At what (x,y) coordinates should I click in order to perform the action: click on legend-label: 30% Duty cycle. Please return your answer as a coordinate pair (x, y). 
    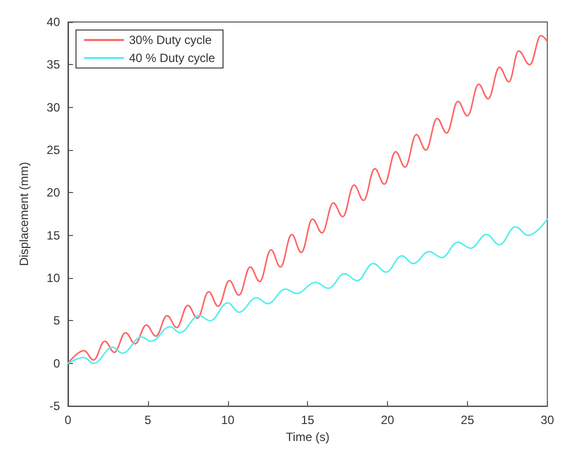
    Looking at the image, I should click on (170, 40).